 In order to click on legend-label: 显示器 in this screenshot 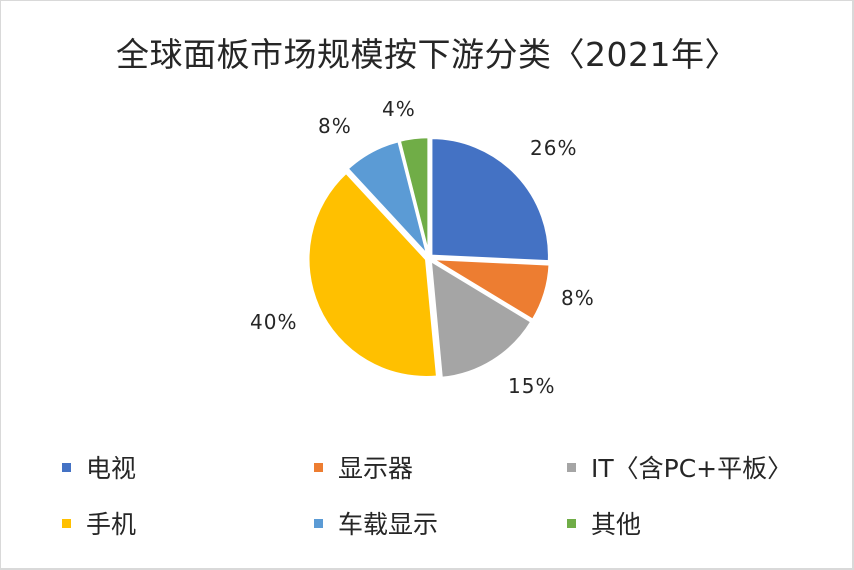, I will do `click(376, 468)`.